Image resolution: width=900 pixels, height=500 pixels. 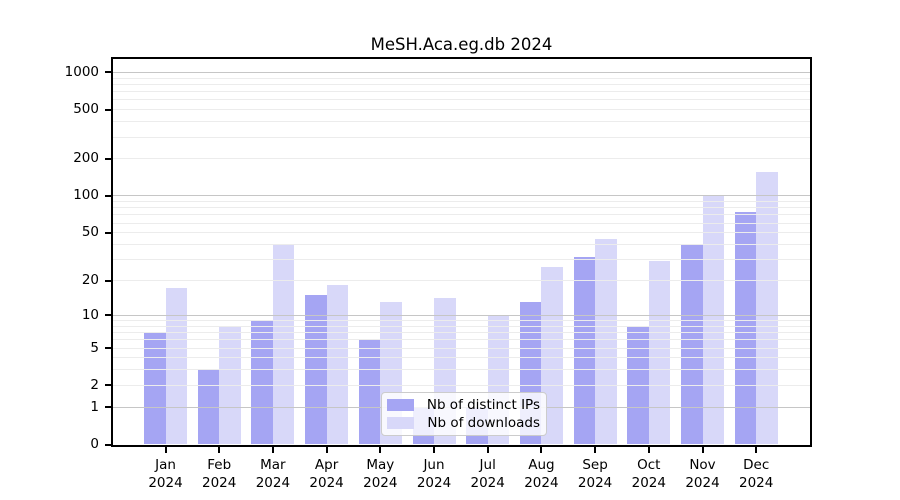 What do you see at coordinates (461, 44) in the screenshot?
I see `chart-title: MeSH.Aca.eg.db 2024` at bounding box center [461, 44].